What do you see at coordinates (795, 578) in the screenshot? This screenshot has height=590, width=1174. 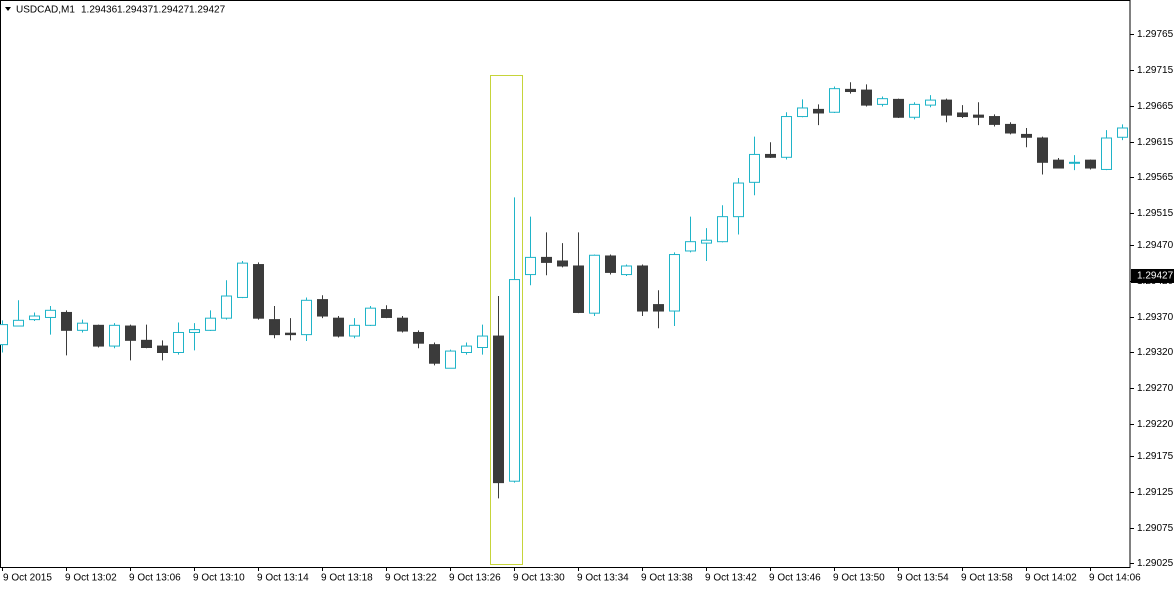 I see `x-tick-label: 9 Oct 13:46` at bounding box center [795, 578].